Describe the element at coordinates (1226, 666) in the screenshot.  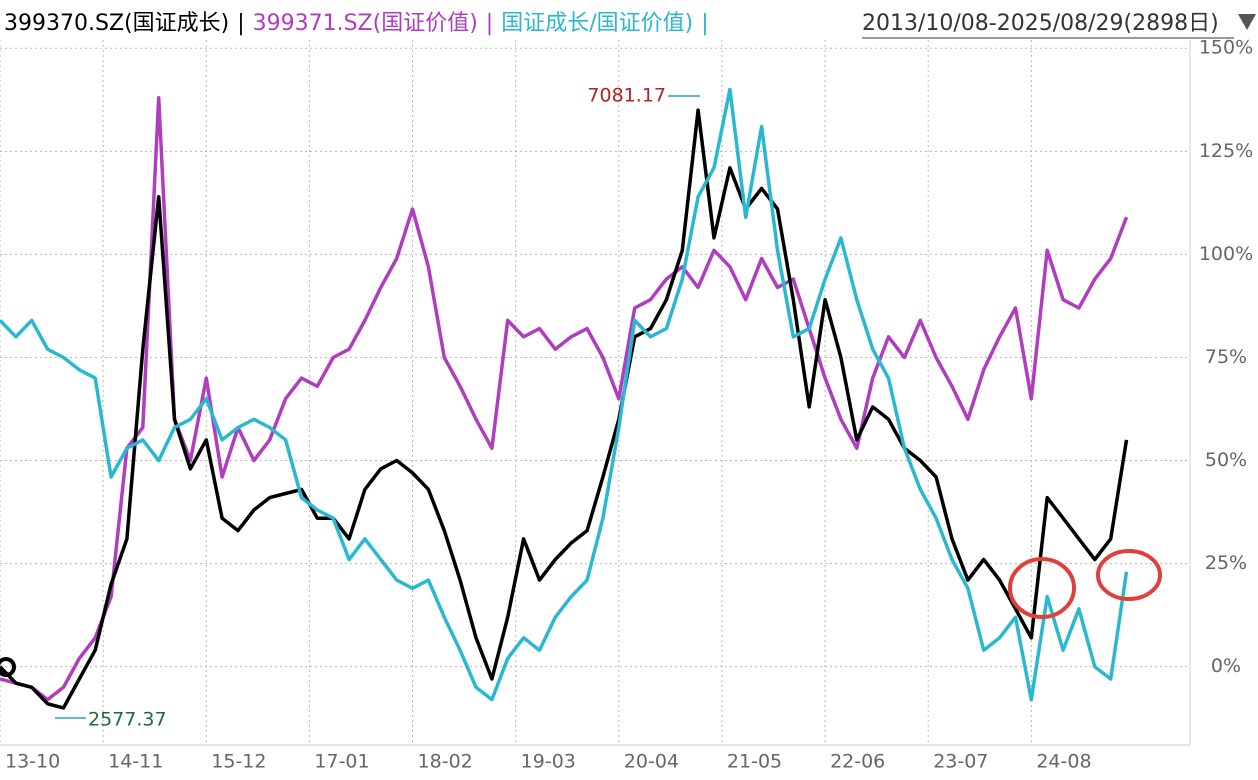
I see `y-tick-label: 0%` at that location.